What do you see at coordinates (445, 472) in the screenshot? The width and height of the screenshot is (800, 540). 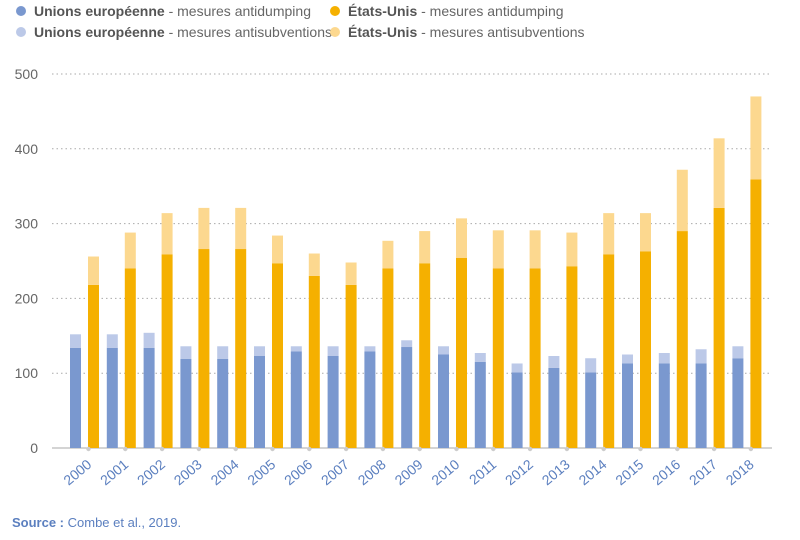 I see `x-tick-label: 2010` at bounding box center [445, 472].